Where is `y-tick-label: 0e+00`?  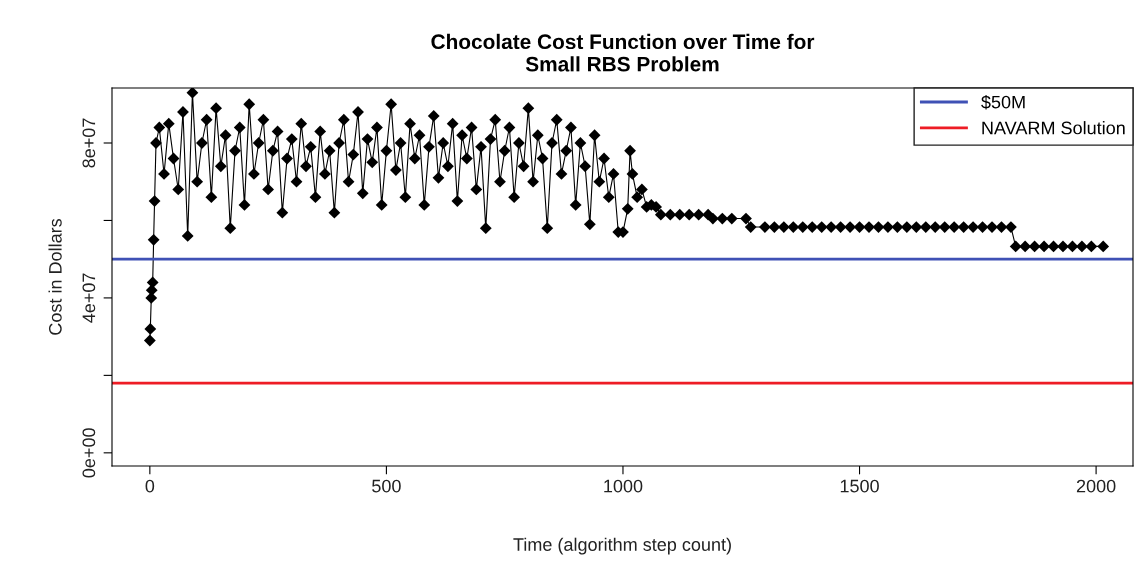 y-tick-label: 0e+00 is located at coordinates (89, 453).